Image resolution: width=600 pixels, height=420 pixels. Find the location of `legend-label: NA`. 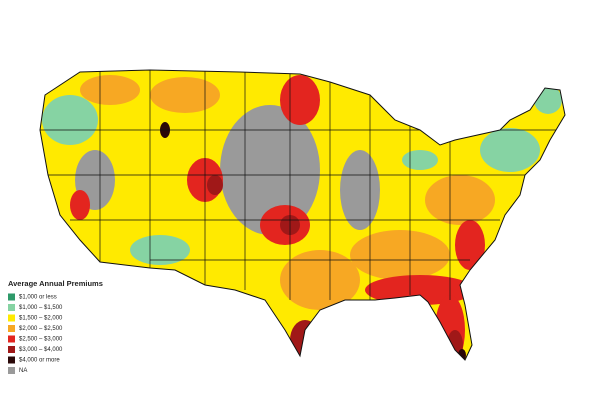

legend-label: NA is located at coordinates (23, 371).